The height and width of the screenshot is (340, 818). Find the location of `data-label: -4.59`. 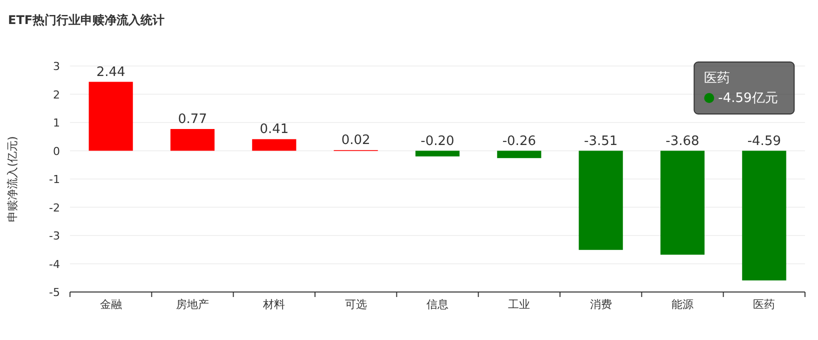

data-label: -4.59 is located at coordinates (764, 141).